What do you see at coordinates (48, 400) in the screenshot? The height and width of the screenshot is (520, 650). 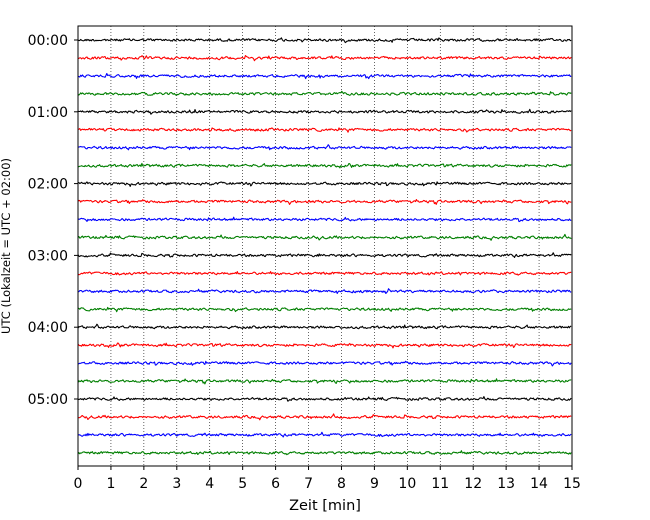 I see `y-tick-label: 05:00` at bounding box center [48, 400].